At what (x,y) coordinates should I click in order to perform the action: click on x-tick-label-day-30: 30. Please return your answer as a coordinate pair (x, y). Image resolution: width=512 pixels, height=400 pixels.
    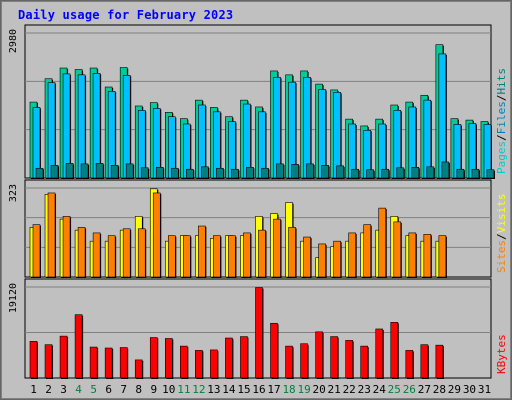
    Looking at the image, I should click on (469, 389).